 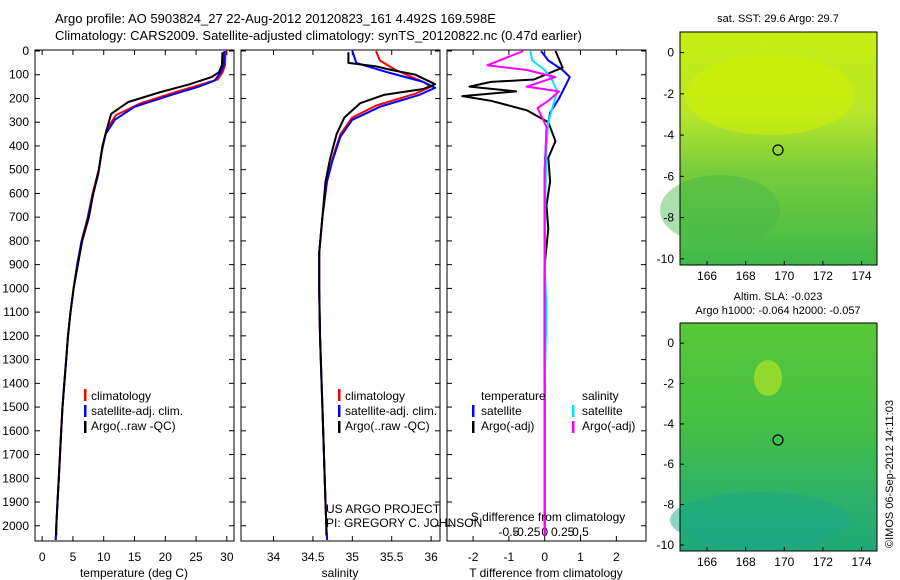 I want to click on lon-tick-label: 168, so click(x=746, y=562).